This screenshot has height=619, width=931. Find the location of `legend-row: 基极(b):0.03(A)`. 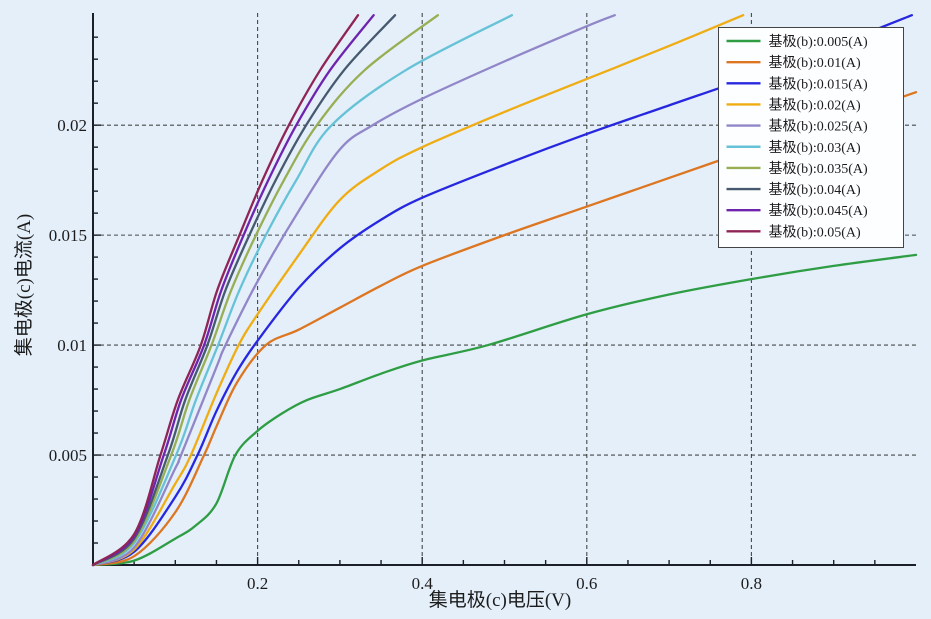

legend-row: 基极(b):0.03(A) is located at coordinates (793, 147).